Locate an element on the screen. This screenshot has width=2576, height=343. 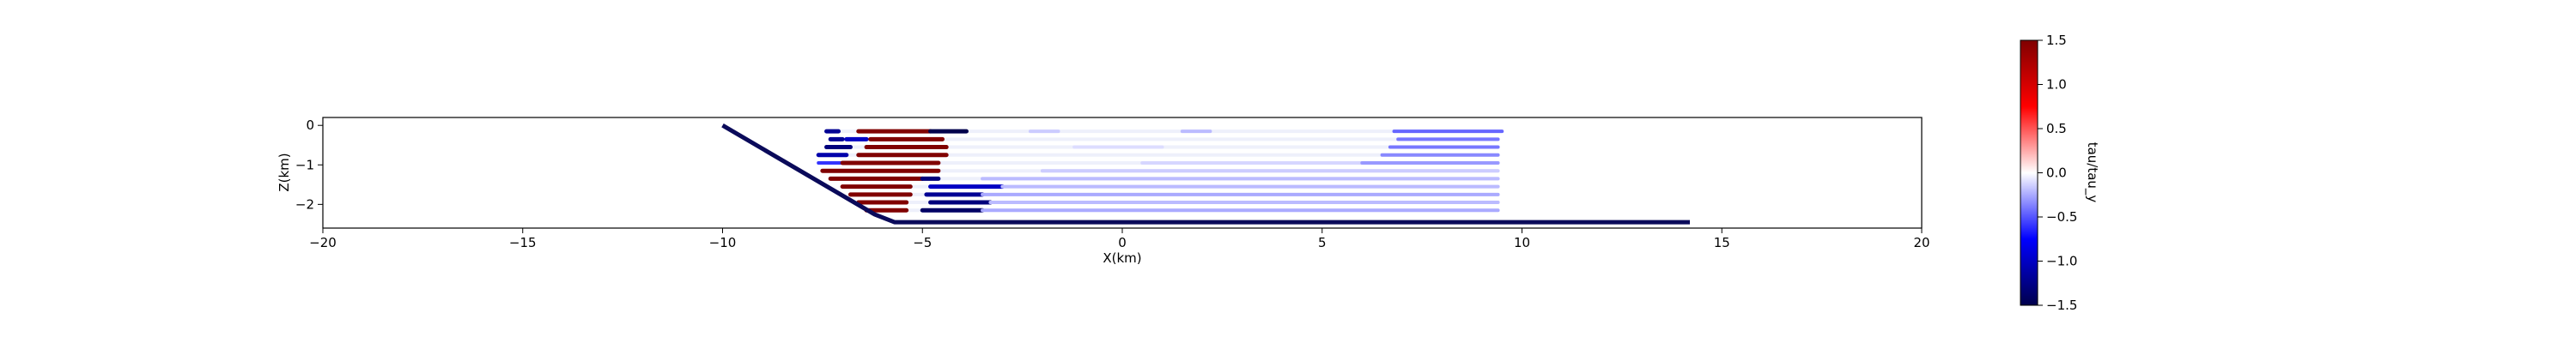
x-tick-label: 0 is located at coordinates (1122, 243).